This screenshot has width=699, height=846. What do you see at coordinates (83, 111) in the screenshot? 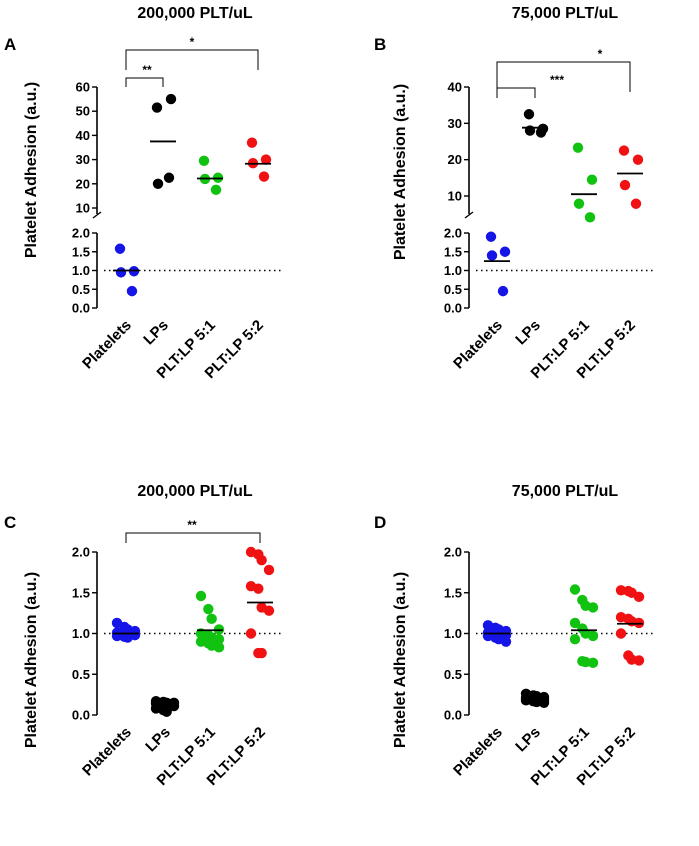
I see `y-tick-label: 50` at bounding box center [83, 111].